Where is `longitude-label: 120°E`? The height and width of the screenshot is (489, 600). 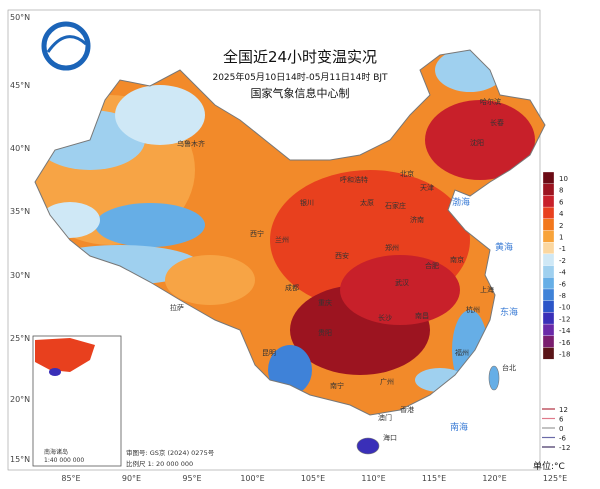 longitude-label: 120°E is located at coordinates (494, 478).